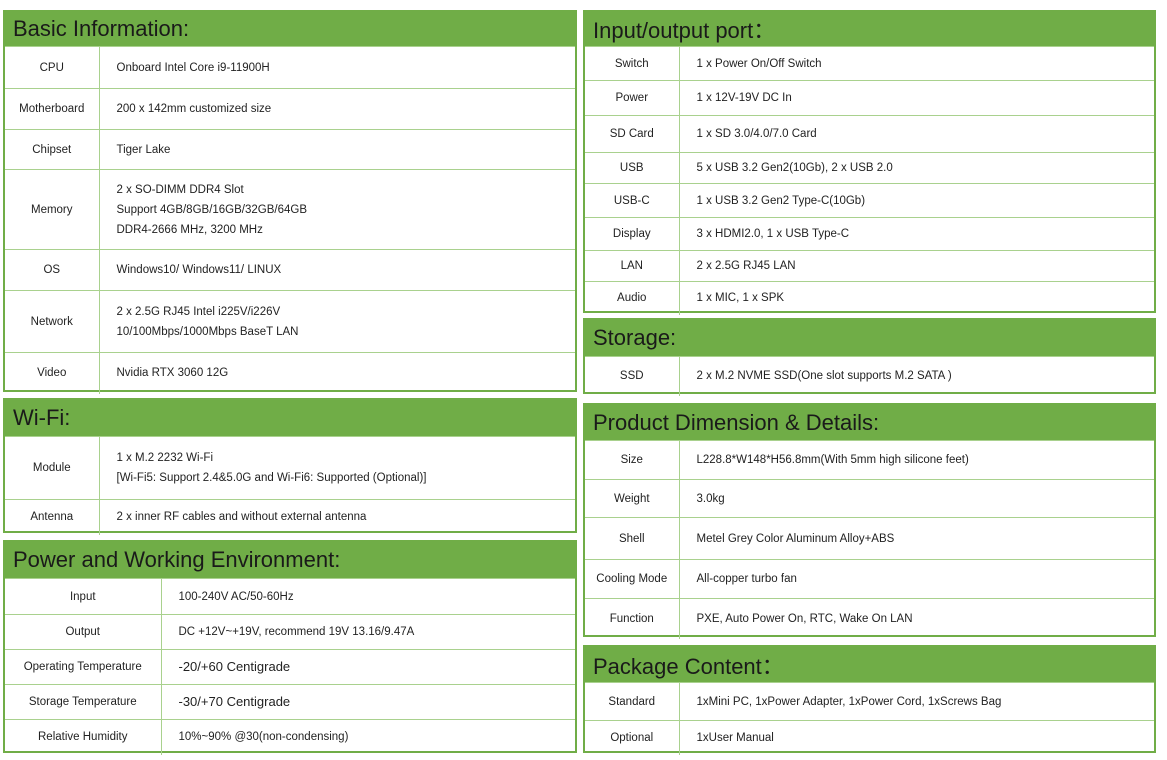  Describe the element at coordinates (759, 63) in the screenshot. I see `value-line: 1 x Power On/Off Switch` at that location.